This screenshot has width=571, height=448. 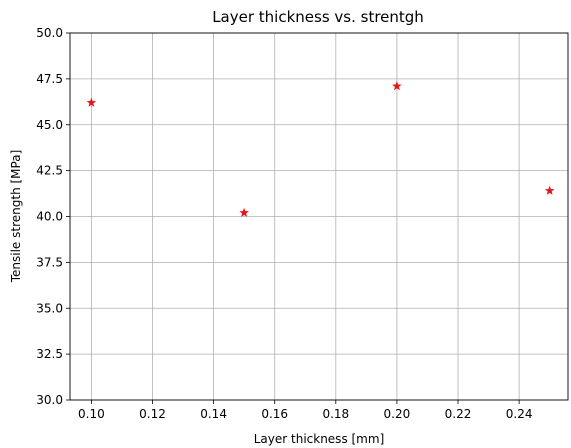 What do you see at coordinates (274, 414) in the screenshot?
I see `x-tick-label: 0.16` at bounding box center [274, 414].